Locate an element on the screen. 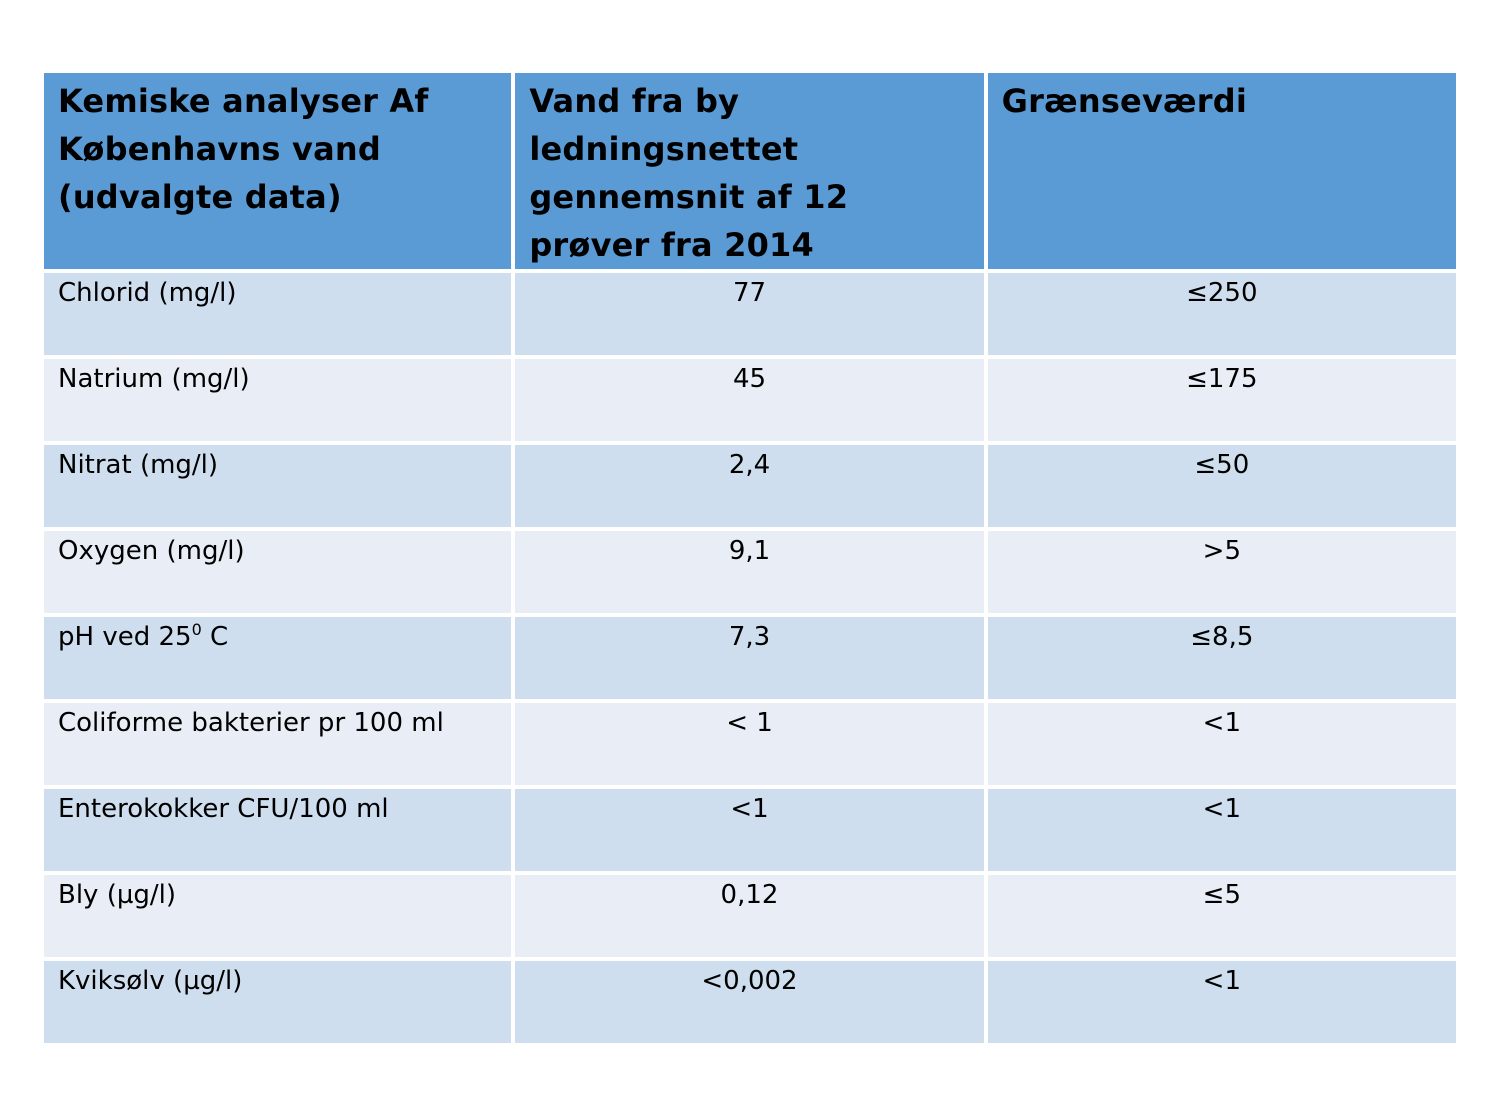 This screenshot has height=1117, width=1496. cell-value: < 1 is located at coordinates (749, 744).